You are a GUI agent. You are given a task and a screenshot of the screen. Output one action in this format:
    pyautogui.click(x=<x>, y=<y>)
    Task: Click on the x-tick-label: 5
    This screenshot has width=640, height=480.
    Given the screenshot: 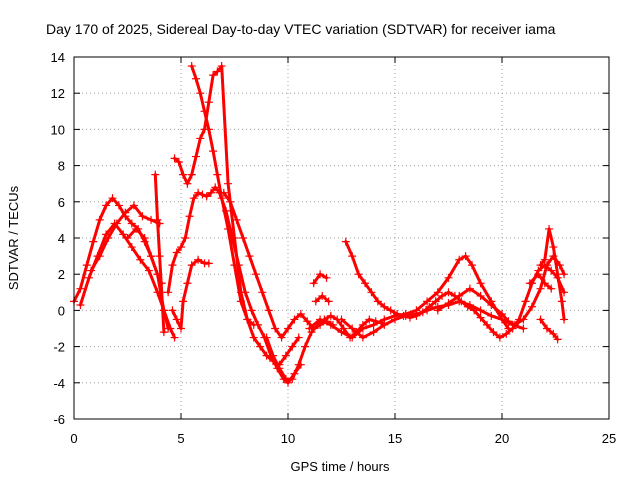 What is the action you would take?
    pyautogui.click(x=180, y=438)
    